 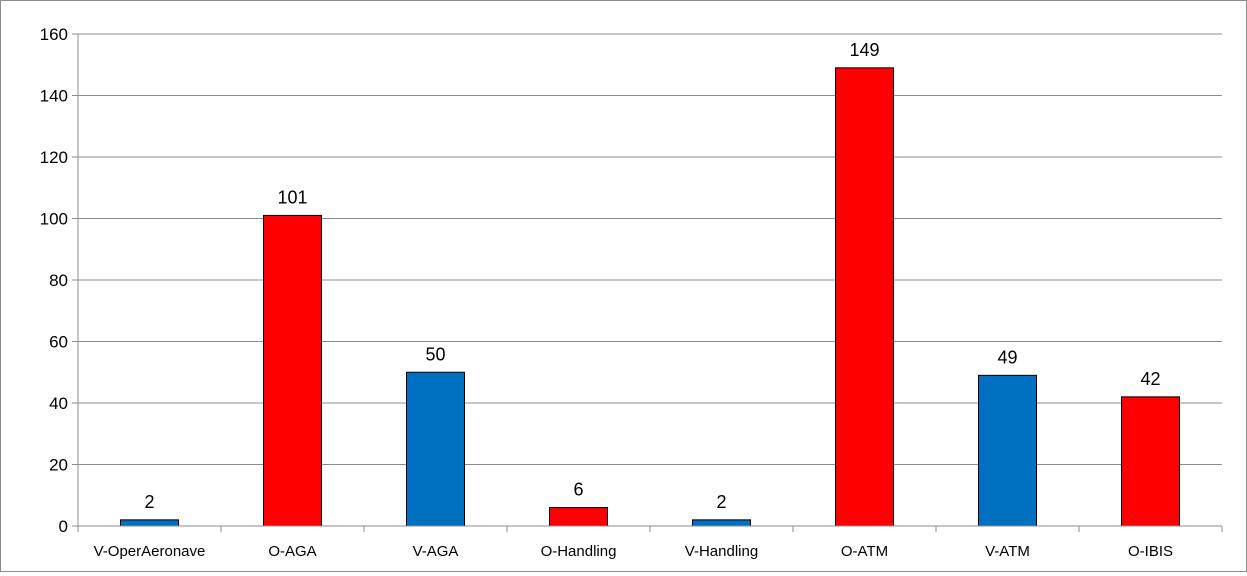 What do you see at coordinates (864, 50) in the screenshot?
I see `data-label: 149` at bounding box center [864, 50].